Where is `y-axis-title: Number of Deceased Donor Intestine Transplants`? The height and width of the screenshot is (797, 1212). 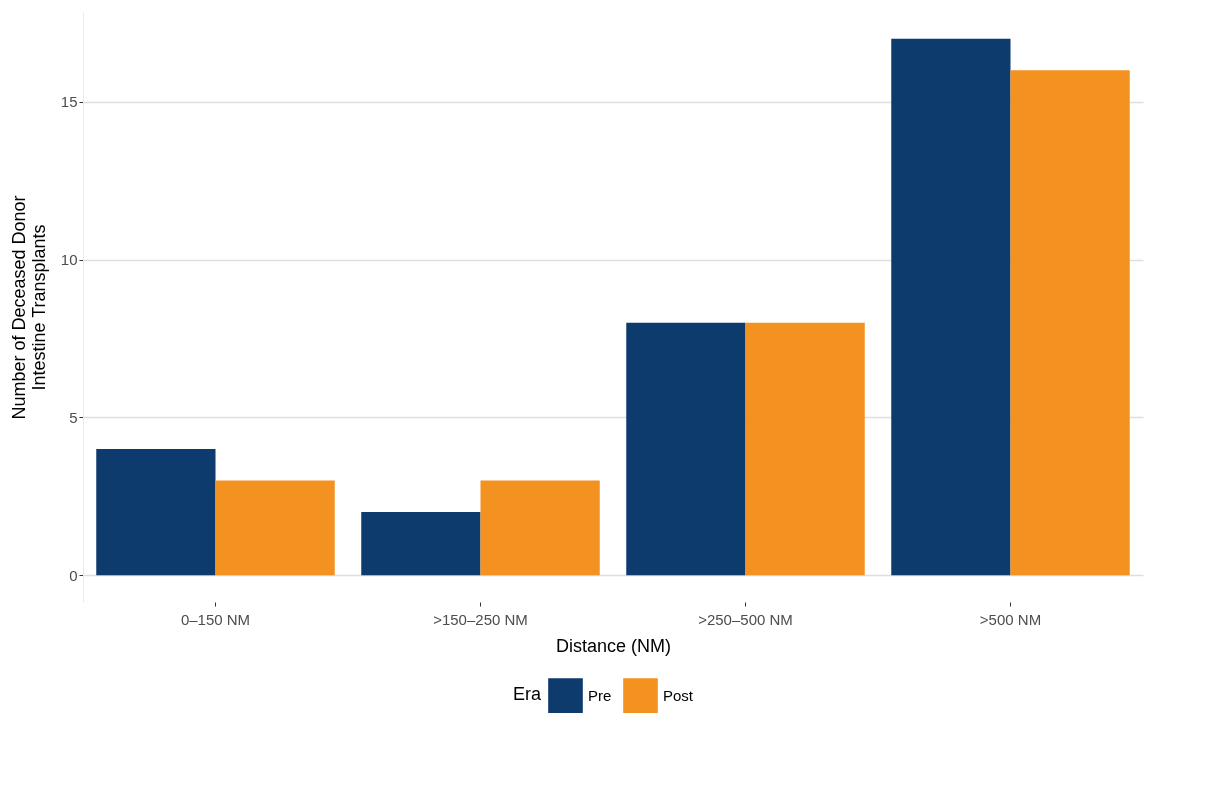
y-axis-title: Number of Deceased Donor Intestine Transplants is located at coordinates (28, 307).